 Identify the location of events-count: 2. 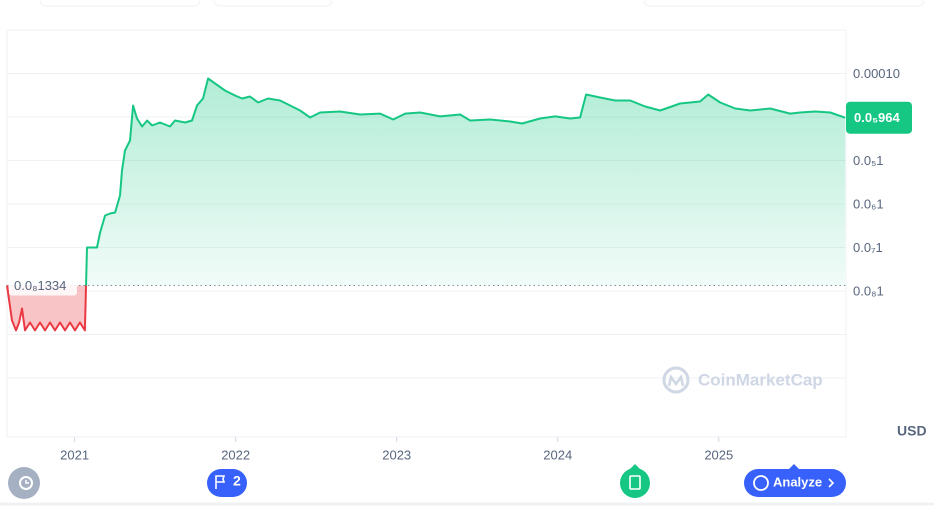
(237, 481).